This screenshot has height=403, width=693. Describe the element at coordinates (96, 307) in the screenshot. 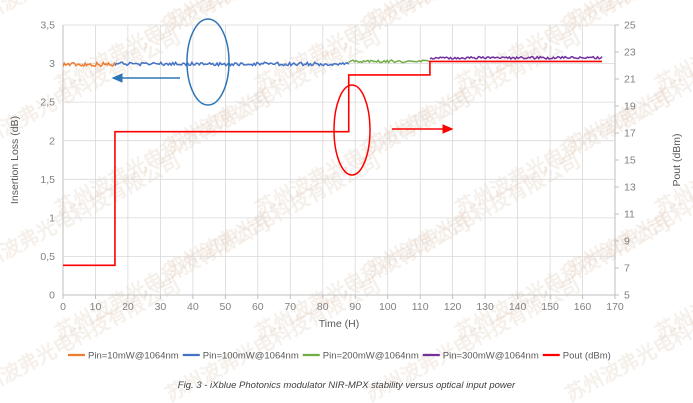

I see `x-tick-label: 10` at that location.